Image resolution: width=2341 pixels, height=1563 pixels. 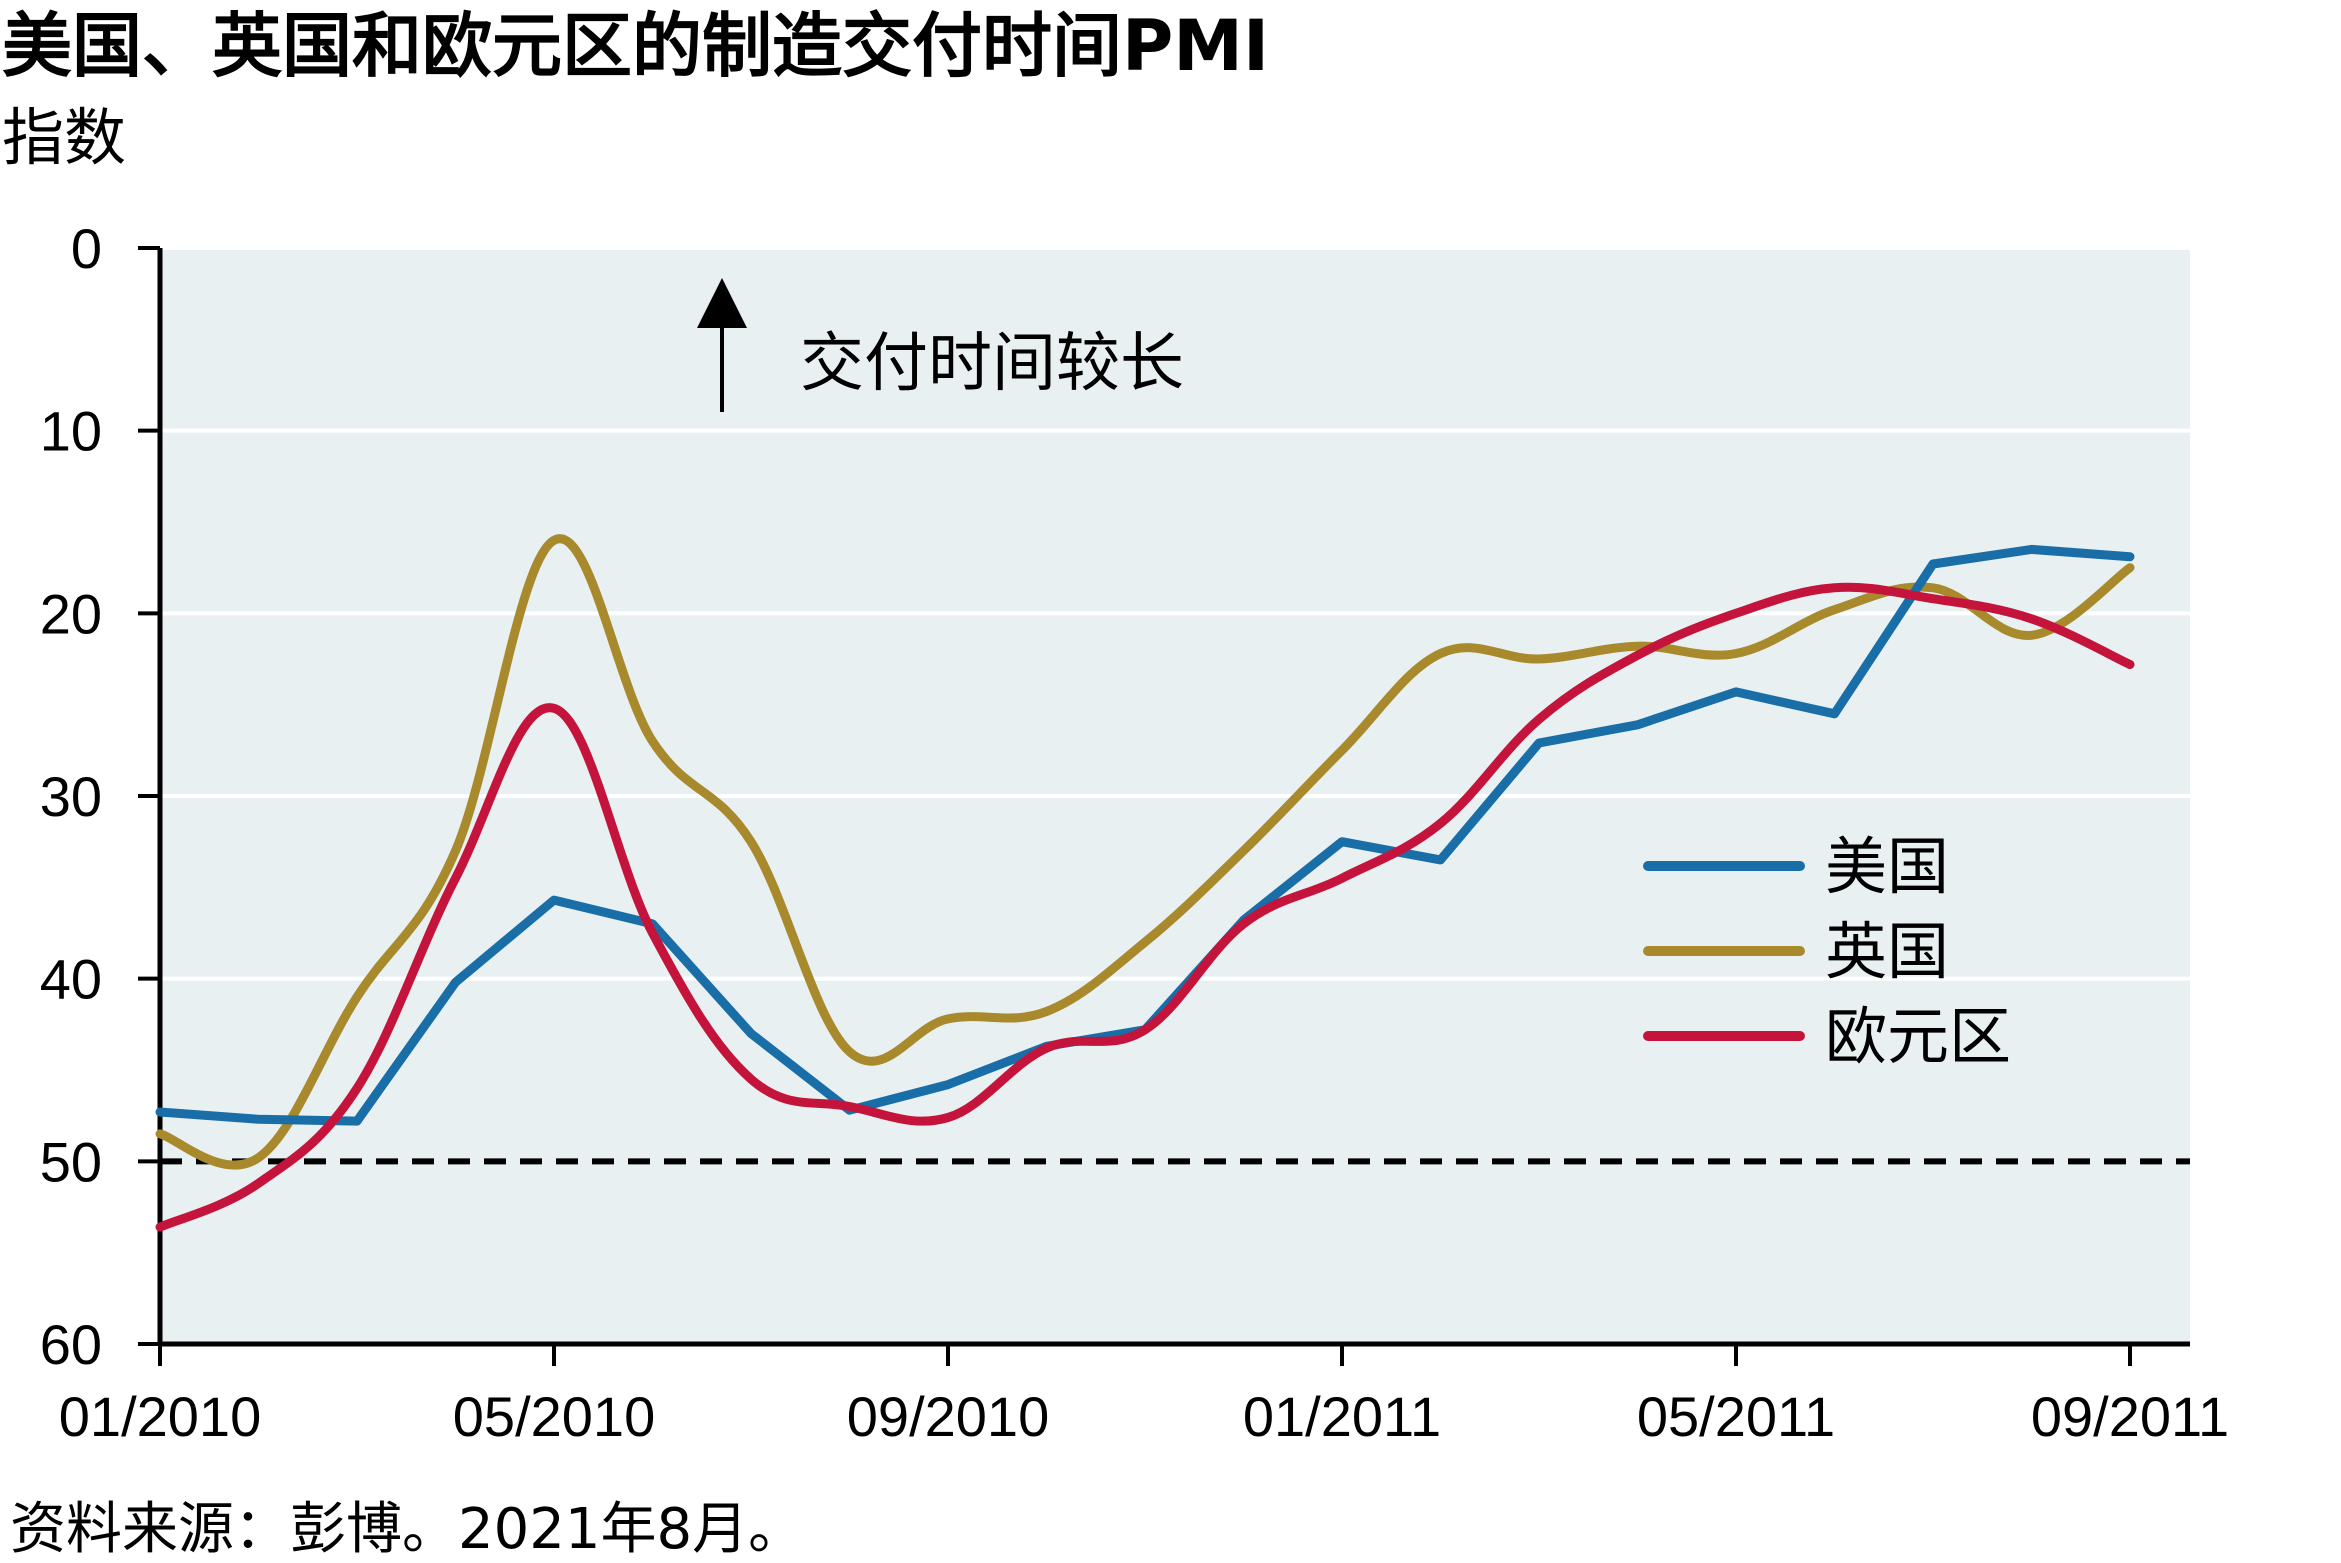 I want to click on y-tick-label: 10, so click(x=71, y=431).